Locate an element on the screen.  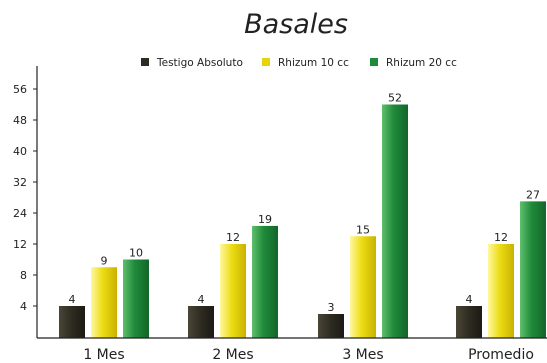
bar-value-label: 15 is located at coordinates (363, 229).